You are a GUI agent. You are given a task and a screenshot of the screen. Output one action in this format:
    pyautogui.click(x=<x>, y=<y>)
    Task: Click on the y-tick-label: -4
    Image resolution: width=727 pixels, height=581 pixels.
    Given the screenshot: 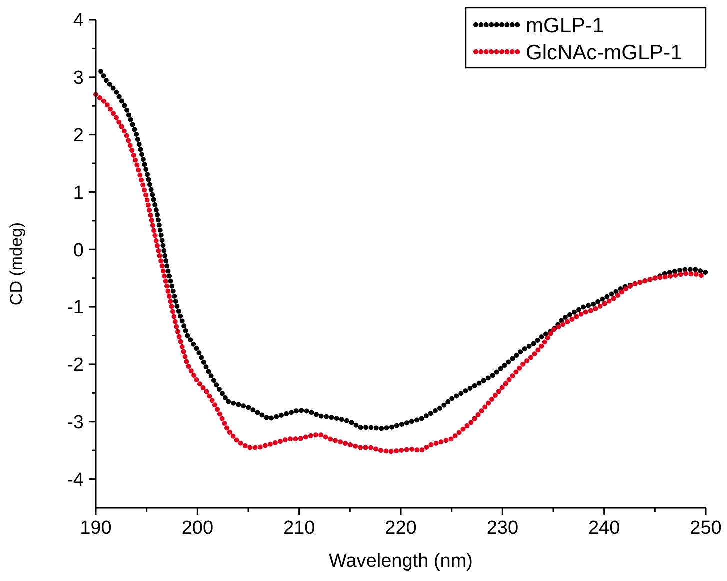 What is the action you would take?
    pyautogui.click(x=75, y=480)
    